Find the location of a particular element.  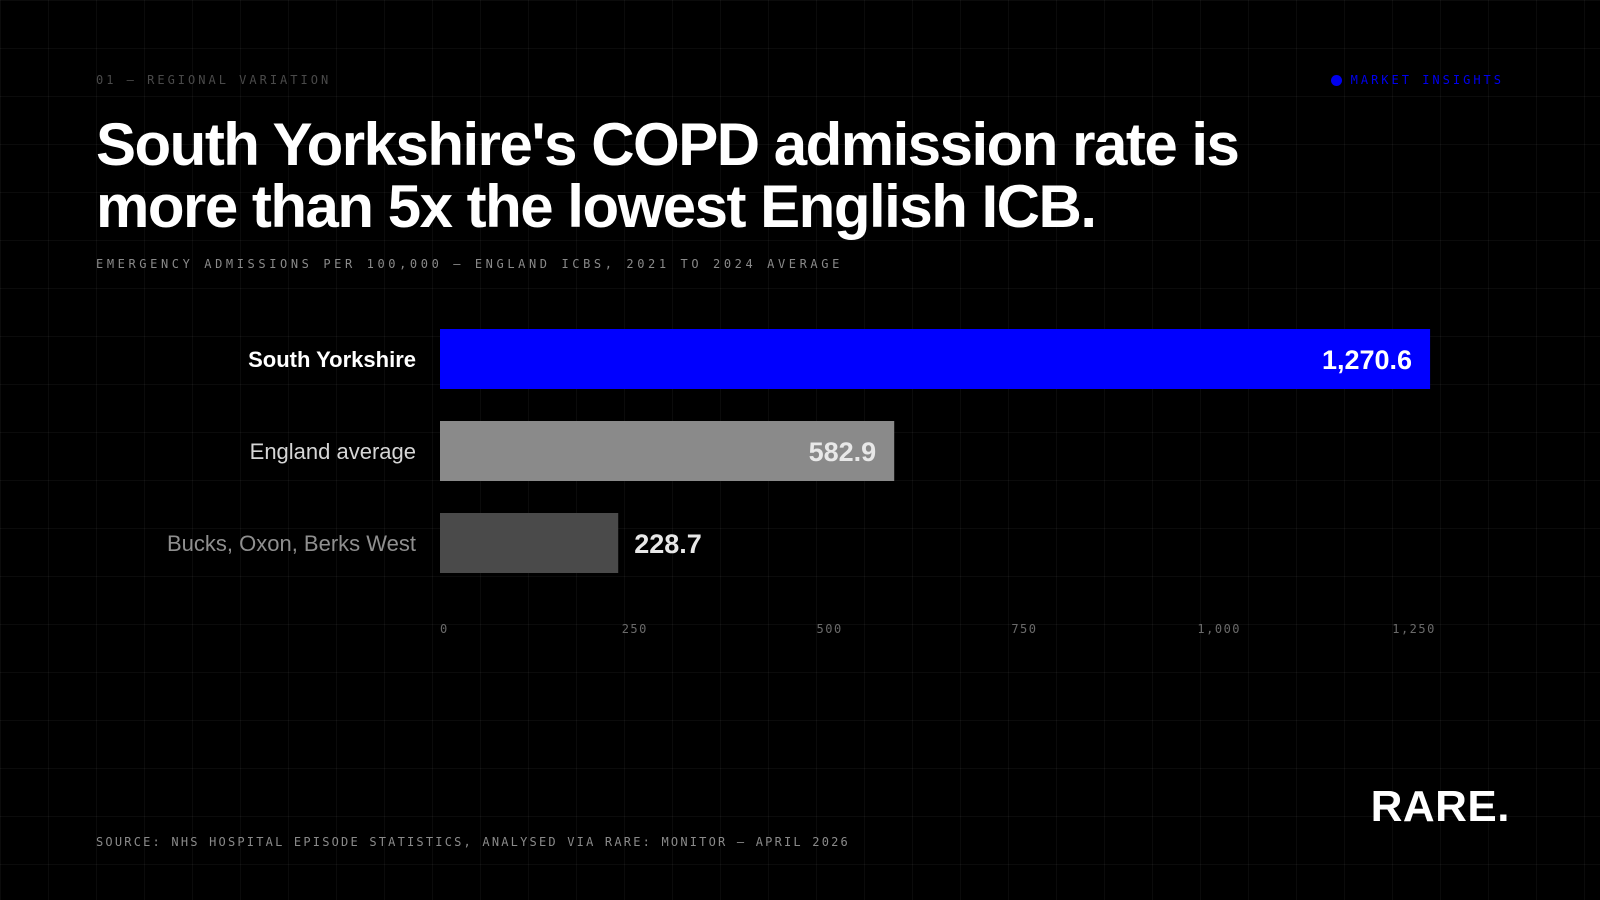

rare-logo: RARE. is located at coordinates (1440, 806).